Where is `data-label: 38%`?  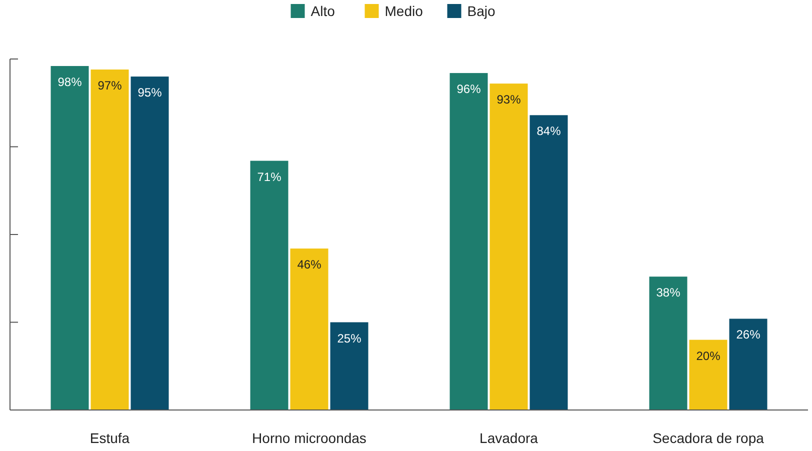 data-label: 38% is located at coordinates (668, 293).